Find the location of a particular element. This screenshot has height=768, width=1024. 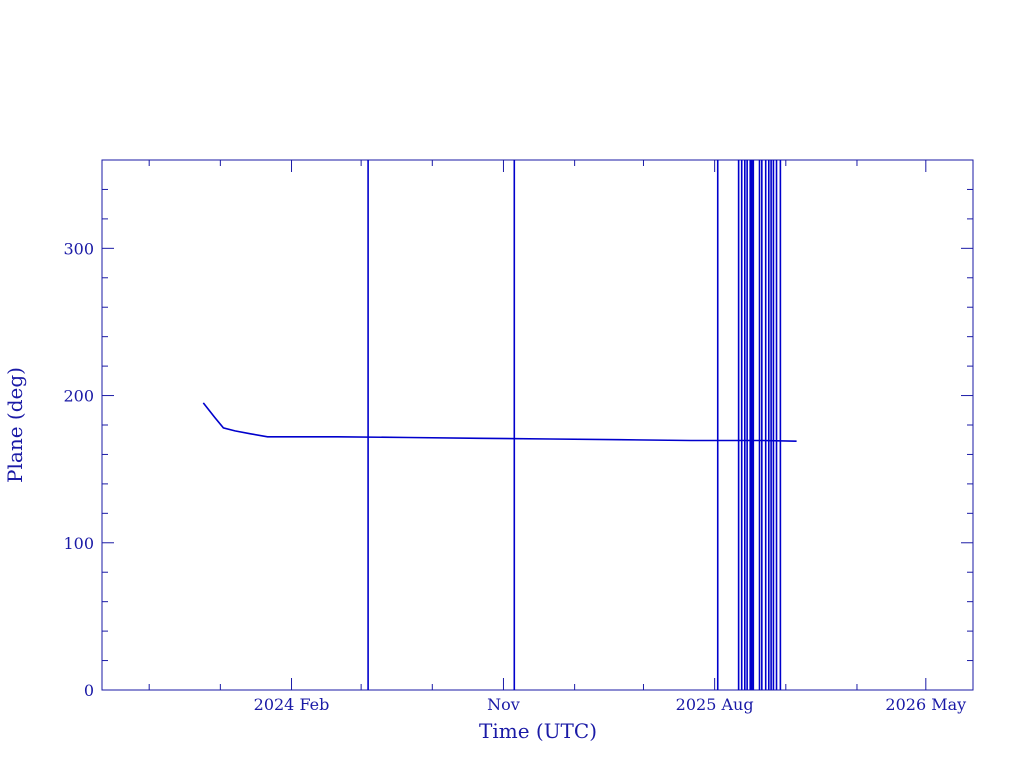

x-tick-label: 2026 May is located at coordinates (925, 704).